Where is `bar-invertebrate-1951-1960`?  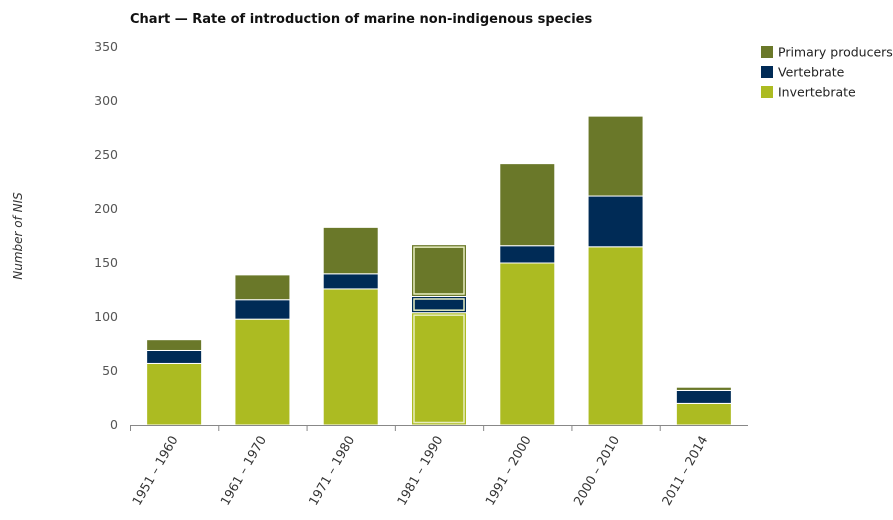 bar-invertebrate-1951-1960 is located at coordinates (174, 394).